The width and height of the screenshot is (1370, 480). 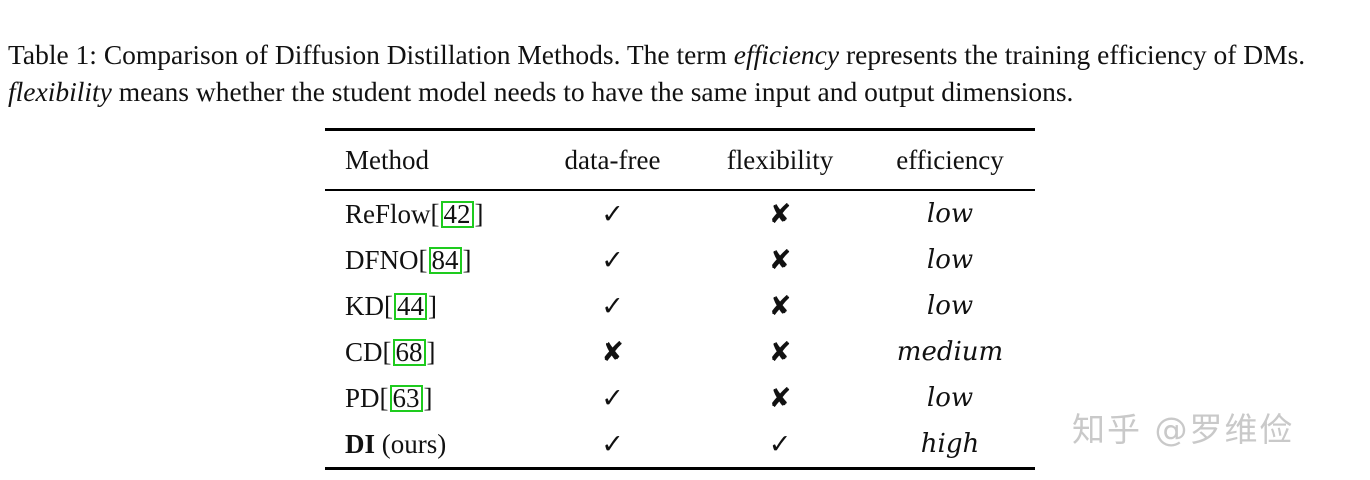 I want to click on flexibility-mark: ✓, so click(x=780, y=444).